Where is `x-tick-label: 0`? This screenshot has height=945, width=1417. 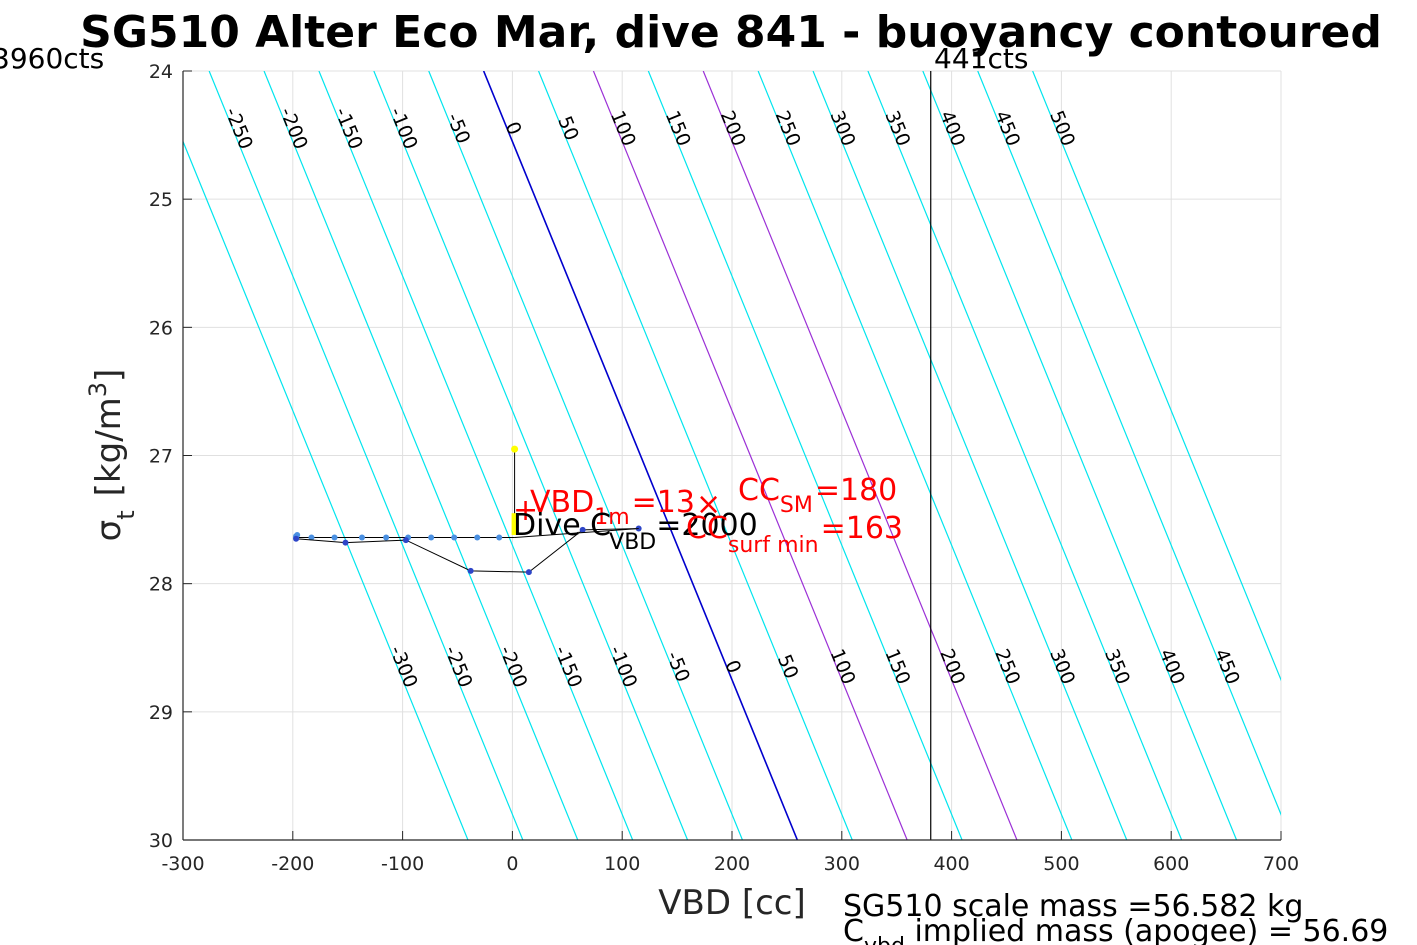
x-tick-label: 0 is located at coordinates (512, 864).